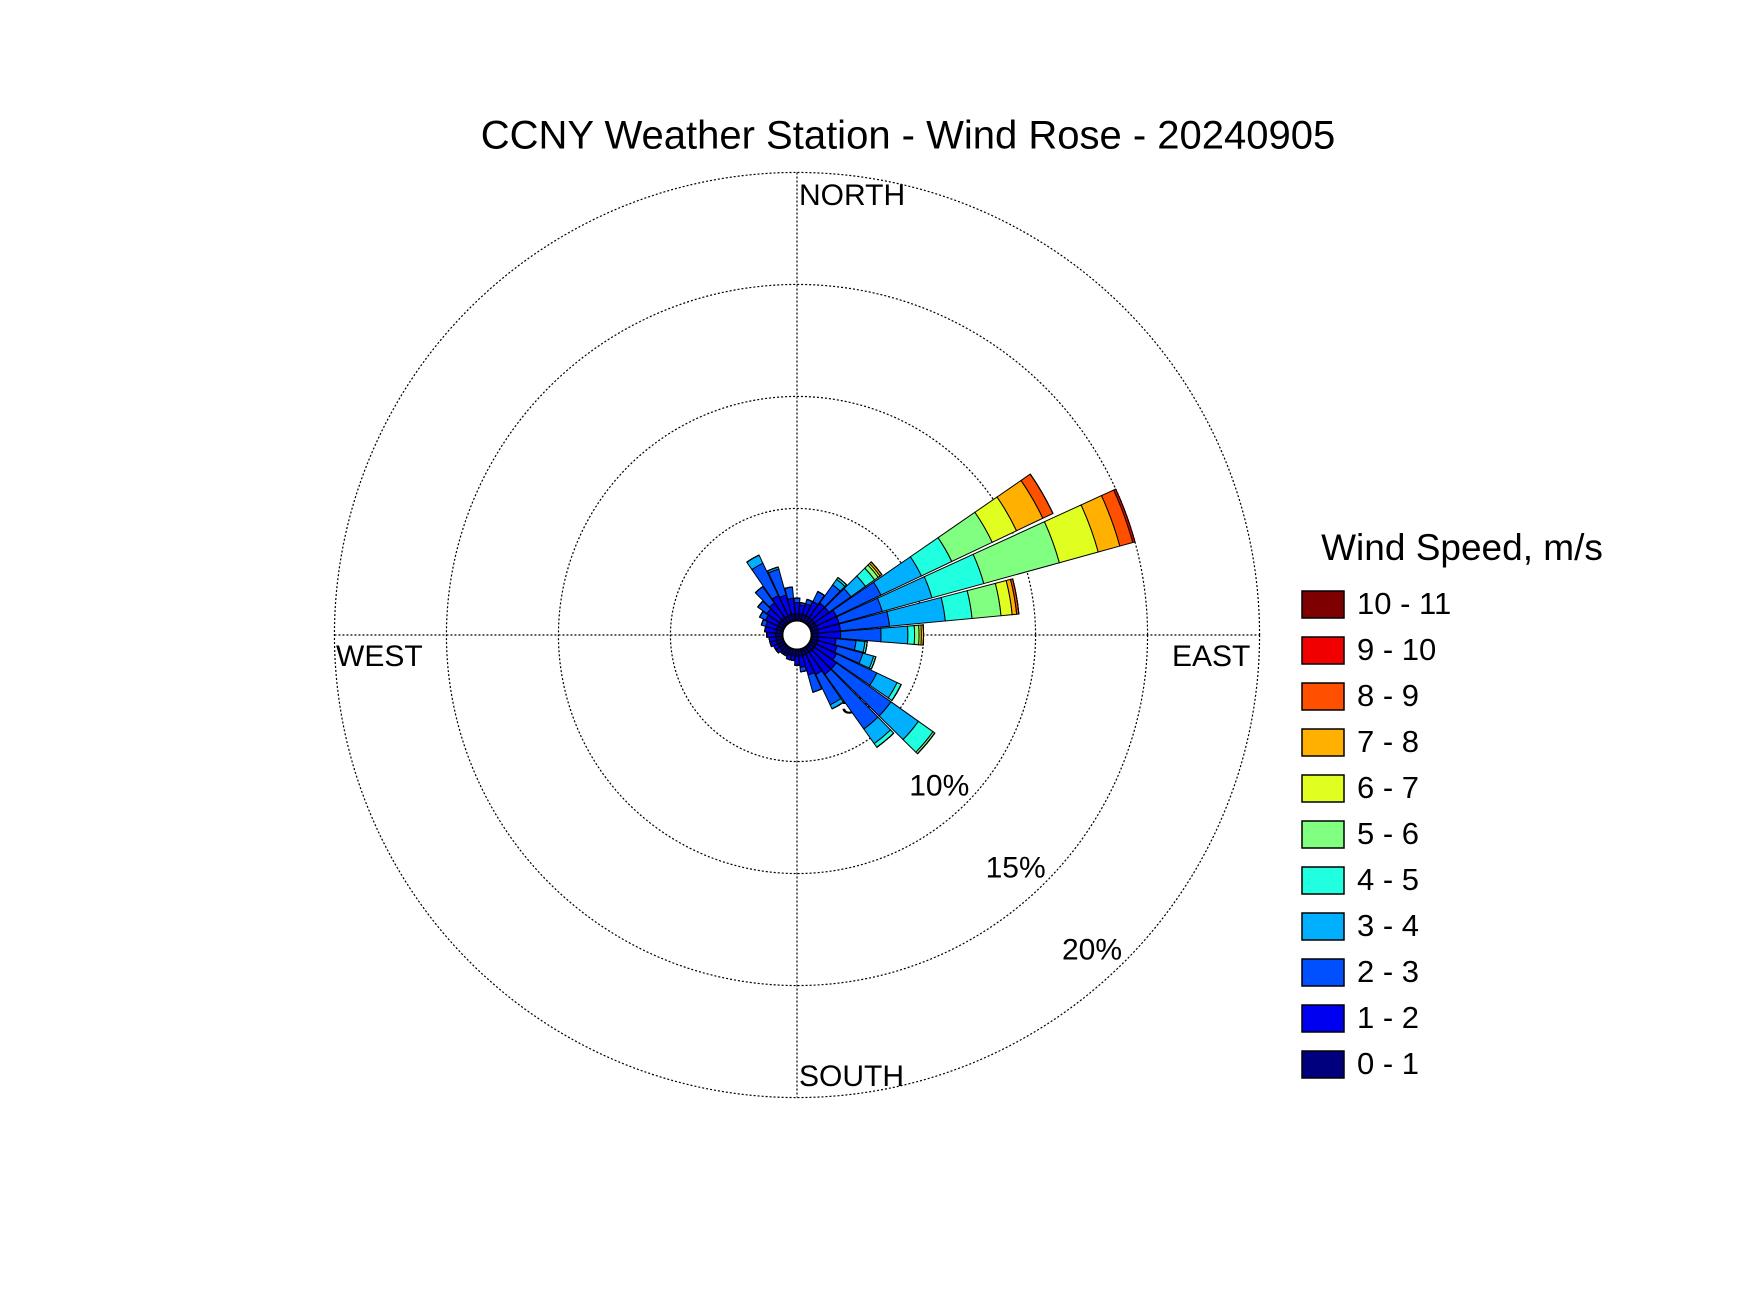 Image resolution: width=1750 pixels, height=1313 pixels. Describe the element at coordinates (1388, 925) in the screenshot. I see `legend-label: 3 - 4` at that location.